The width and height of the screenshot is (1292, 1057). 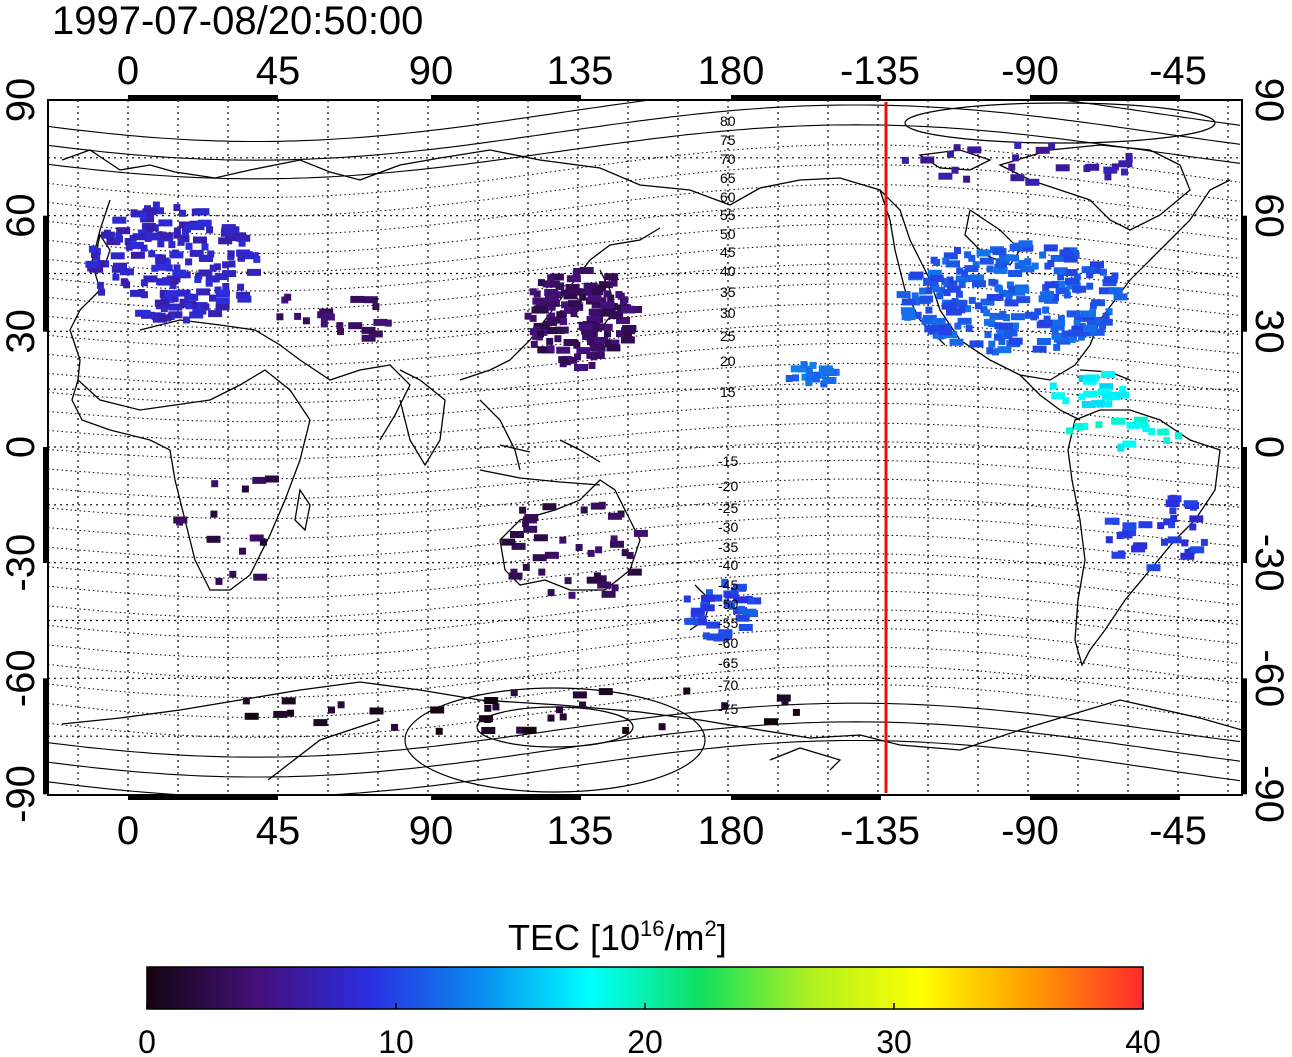 I want to click on contour-label: 50, so click(x=728, y=234).